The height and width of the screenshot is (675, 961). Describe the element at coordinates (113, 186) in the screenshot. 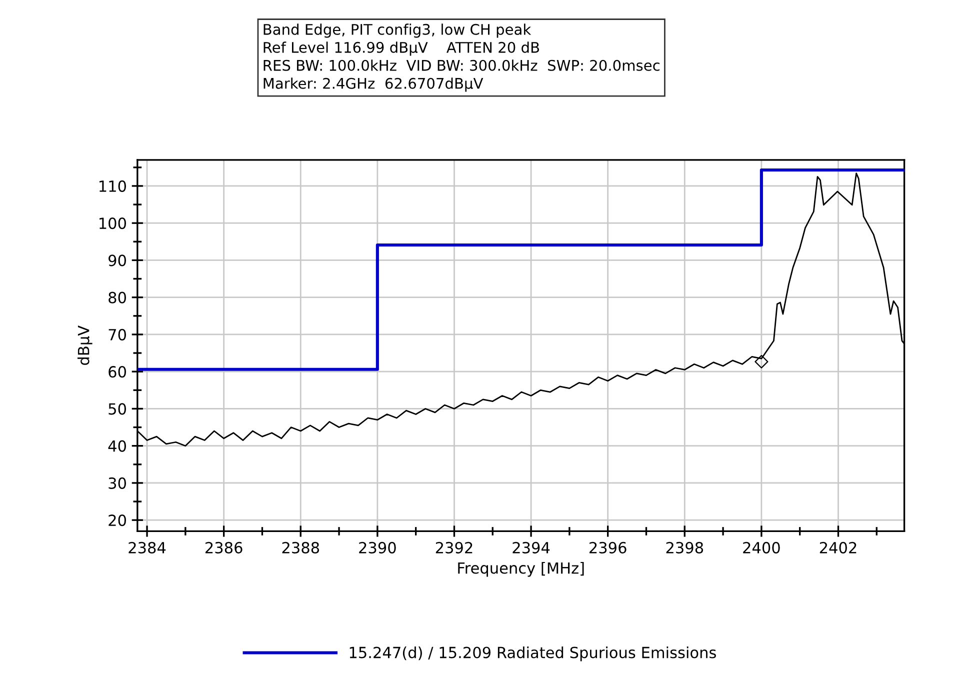

I see `y-tick-label: 110` at that location.